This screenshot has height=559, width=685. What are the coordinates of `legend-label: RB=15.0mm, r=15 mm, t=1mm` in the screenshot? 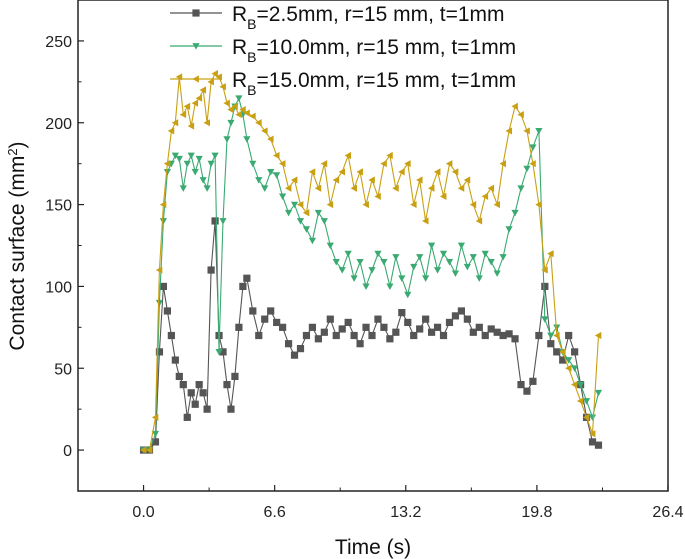 It's located at (374, 83).